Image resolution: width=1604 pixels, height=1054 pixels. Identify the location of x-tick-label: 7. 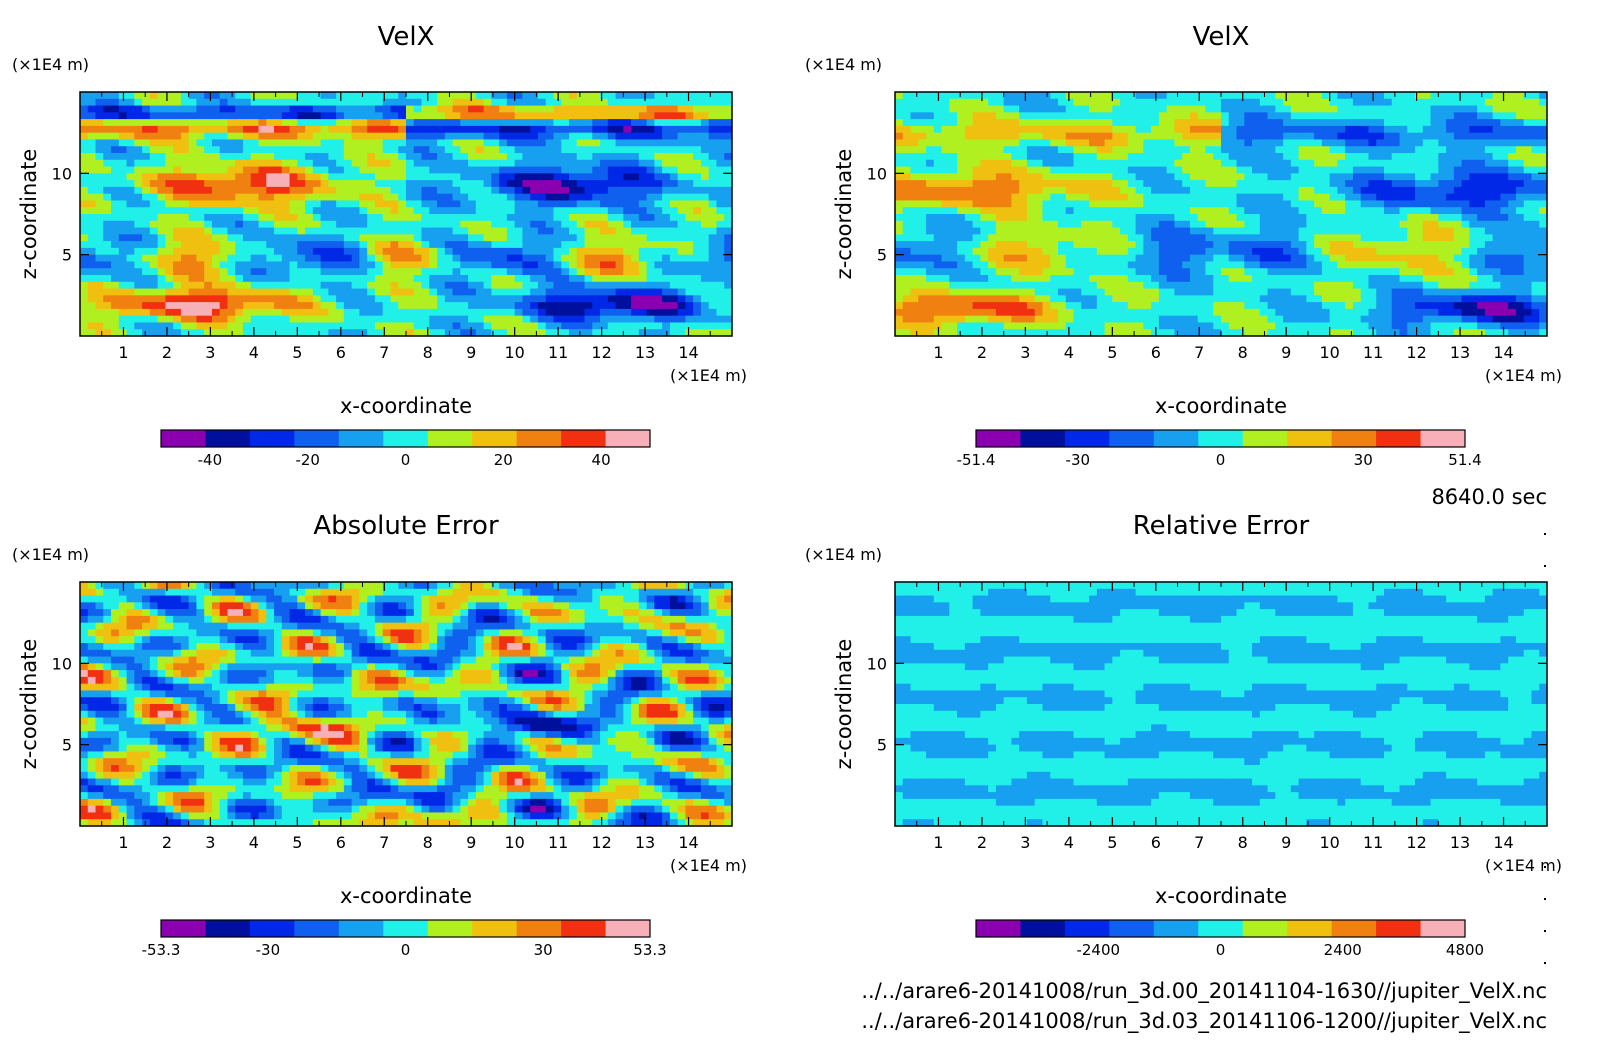
(384, 352).